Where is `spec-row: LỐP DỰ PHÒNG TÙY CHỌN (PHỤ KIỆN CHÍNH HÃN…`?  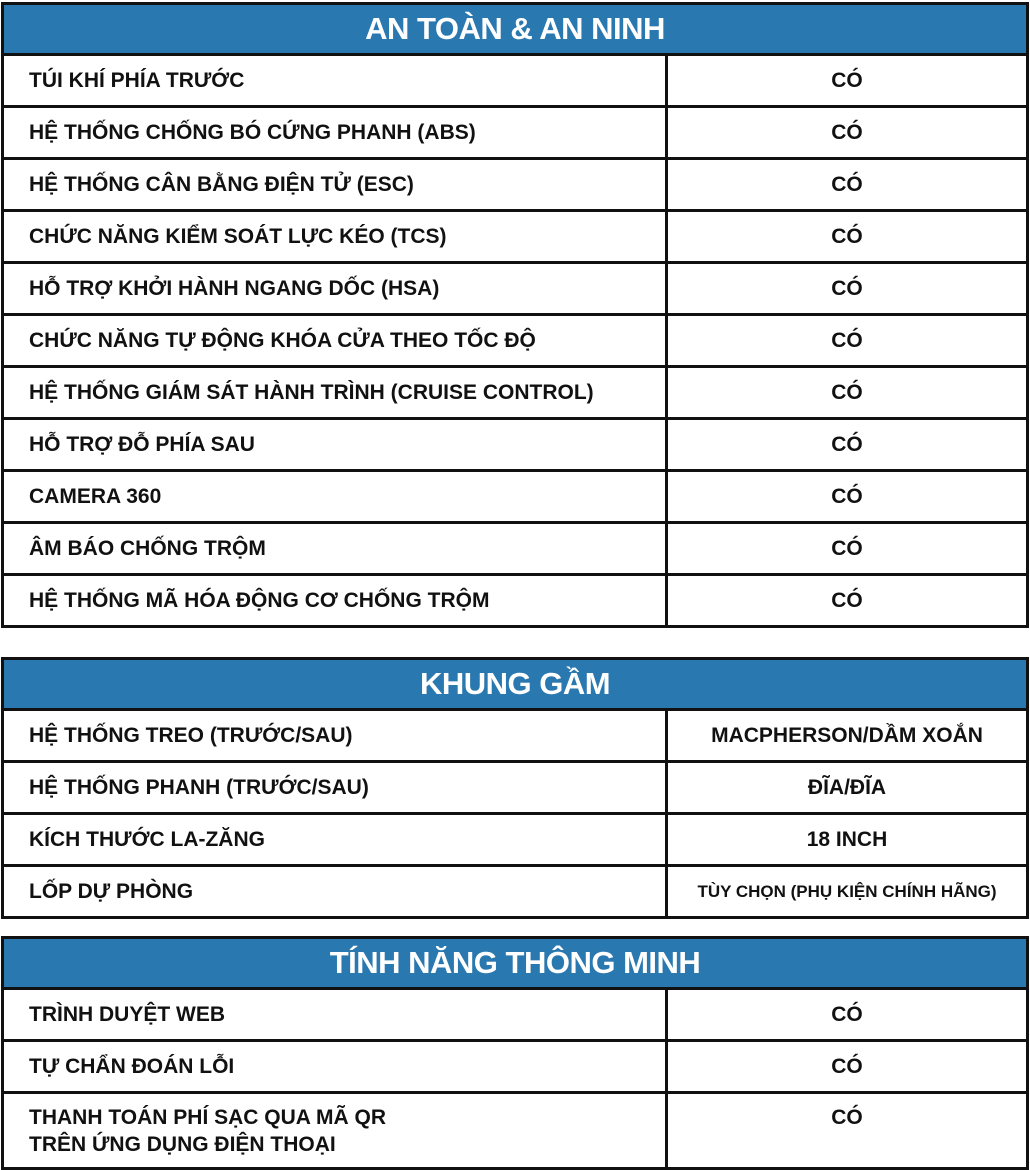 spec-row: LỐP DỰ PHÒNG TÙY CHỌN (PHỤ KIỆN CHÍNH HÃN… is located at coordinates (515, 891).